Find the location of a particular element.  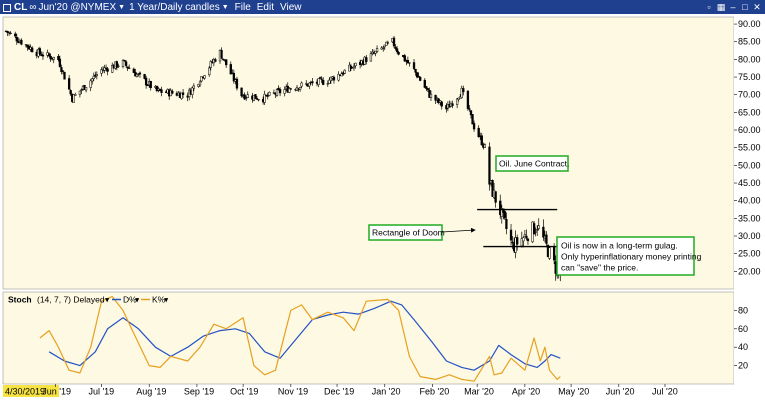

k-line is located at coordinates (300, 339).